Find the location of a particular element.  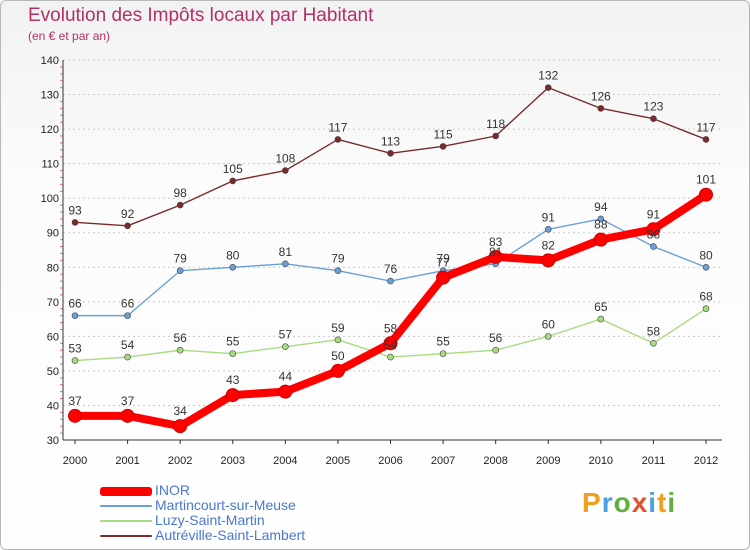

data-label-autr-ville-saint-lambert: 113 is located at coordinates (390, 141).